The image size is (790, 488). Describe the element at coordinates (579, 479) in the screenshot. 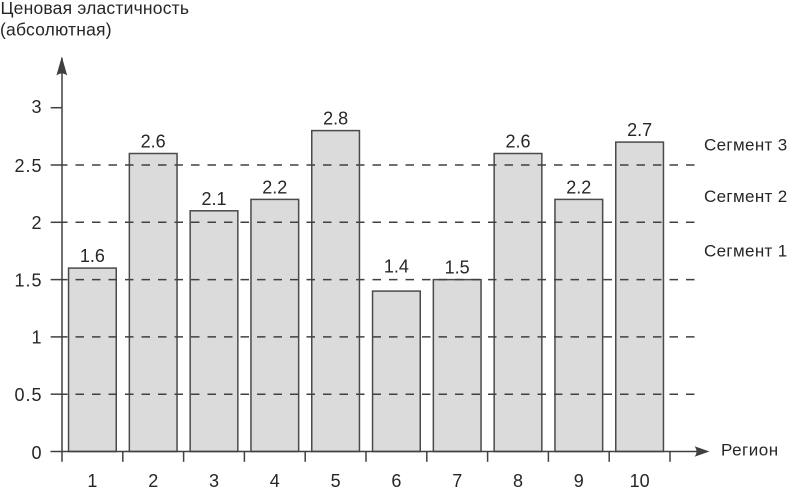

I see `svg-text: 9` at that location.